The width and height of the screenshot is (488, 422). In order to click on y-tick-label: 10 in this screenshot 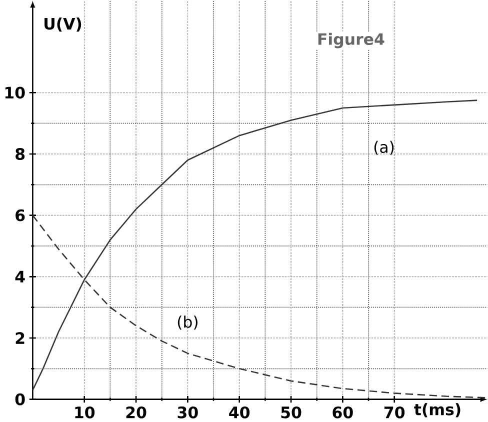, I will do `click(15, 92)`.